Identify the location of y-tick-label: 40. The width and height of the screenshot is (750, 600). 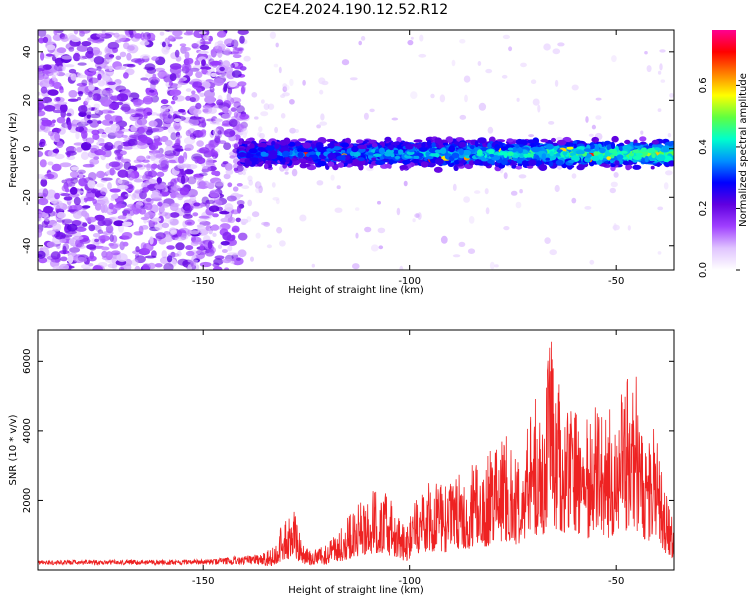
(27, 51).